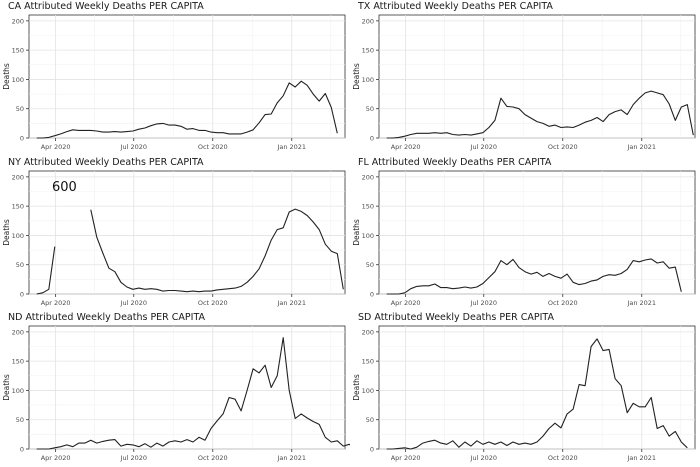 Image resolution: width=700 pixels, height=467 pixels. Describe the element at coordinates (107, 317) in the screenshot. I see `chart-title: ND Attributed Weekly Deaths PER CAPITA` at that location.